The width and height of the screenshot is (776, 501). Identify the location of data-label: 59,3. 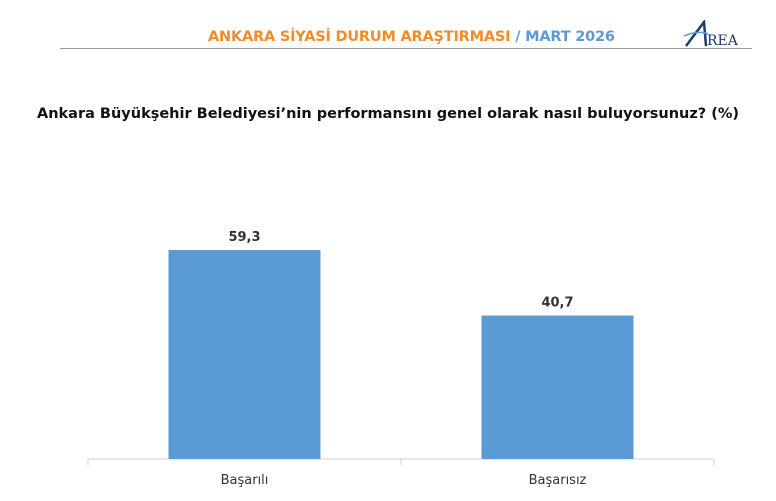
(244, 237).